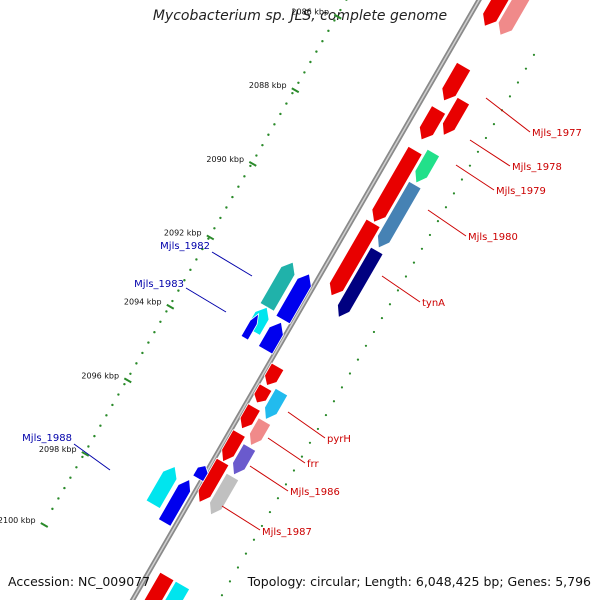  What do you see at coordinates (287, 532) in the screenshot?
I see `gene-label-mjls_1987: Mjls_1987` at bounding box center [287, 532].